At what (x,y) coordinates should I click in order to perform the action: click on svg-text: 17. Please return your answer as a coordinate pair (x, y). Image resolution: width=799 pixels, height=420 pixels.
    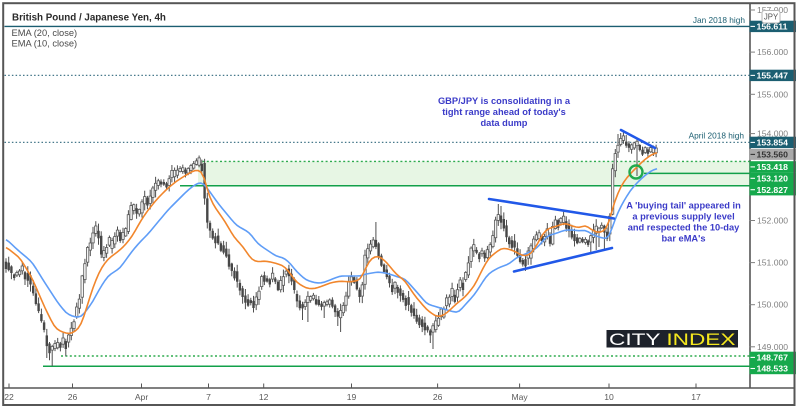
    Looking at the image, I should click on (696, 397).